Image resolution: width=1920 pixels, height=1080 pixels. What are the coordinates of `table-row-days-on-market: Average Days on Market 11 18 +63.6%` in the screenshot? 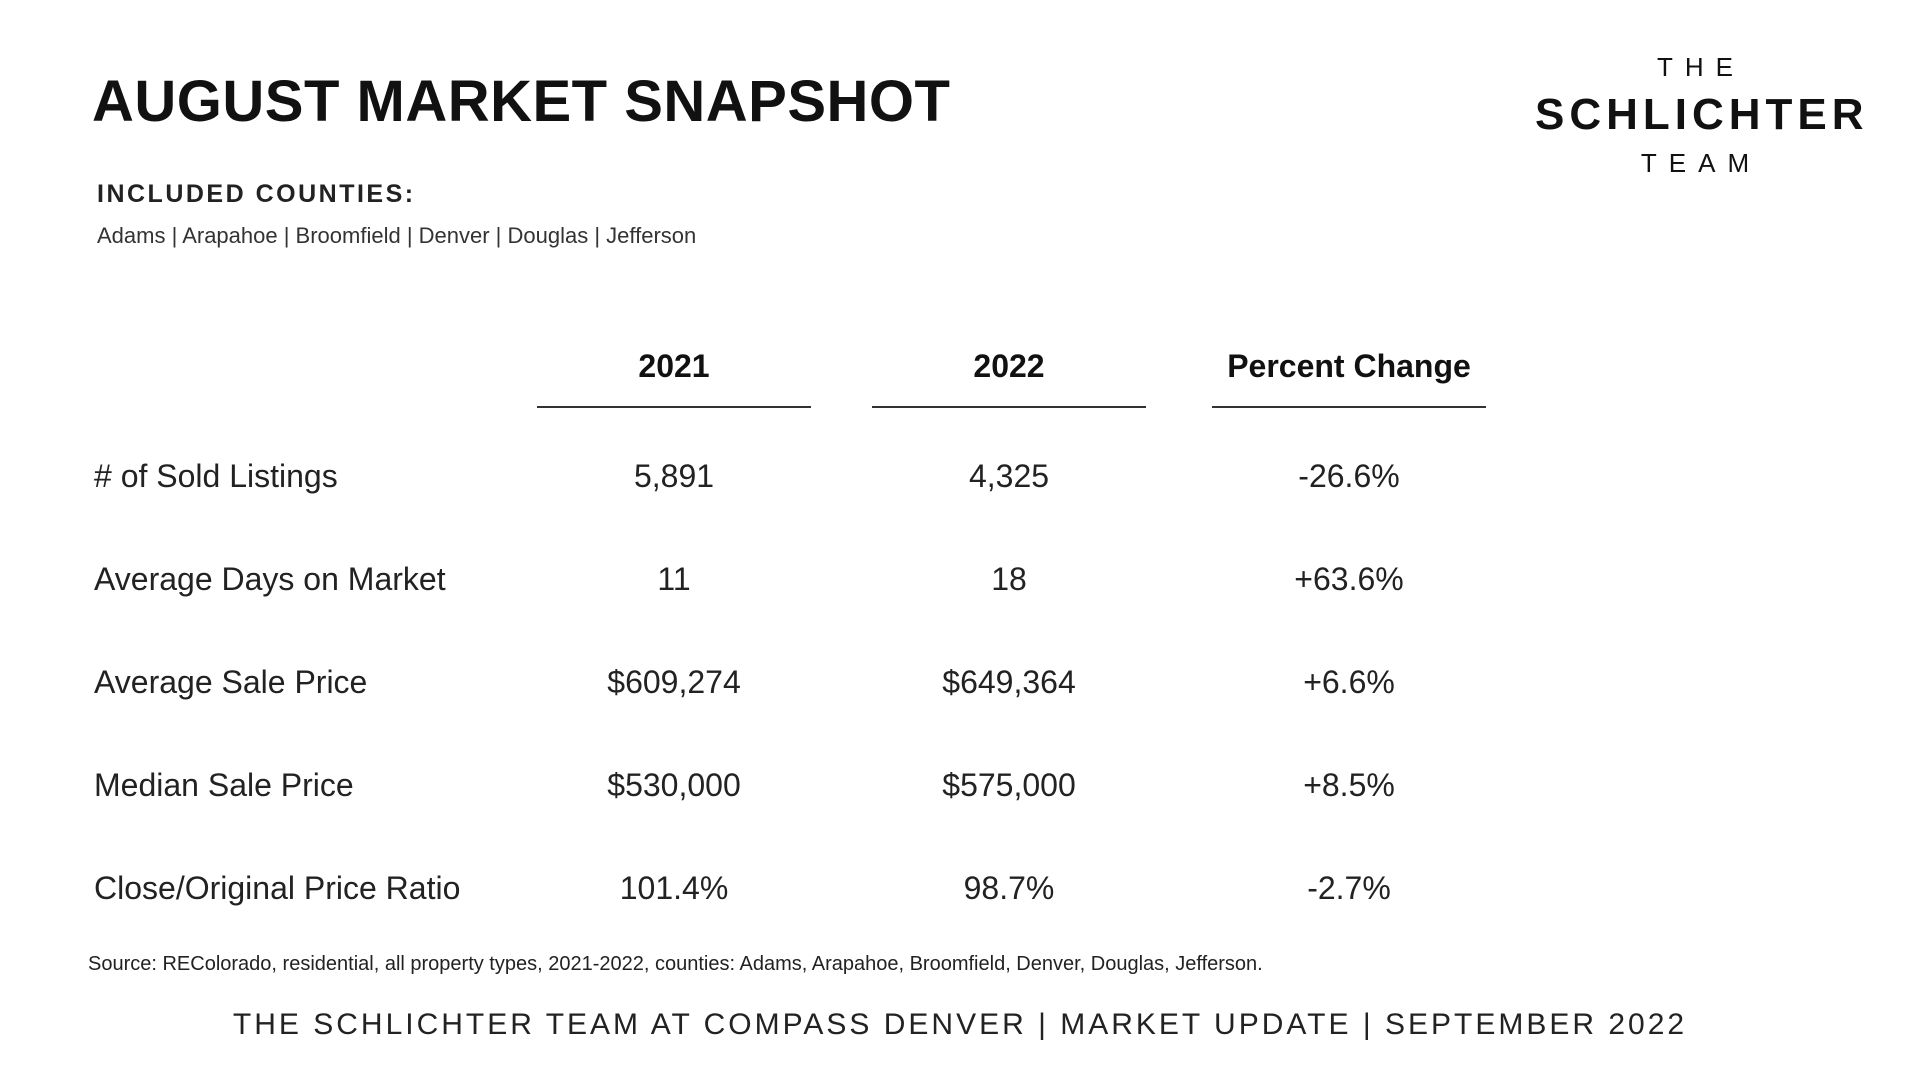 It's located at (960, 586).